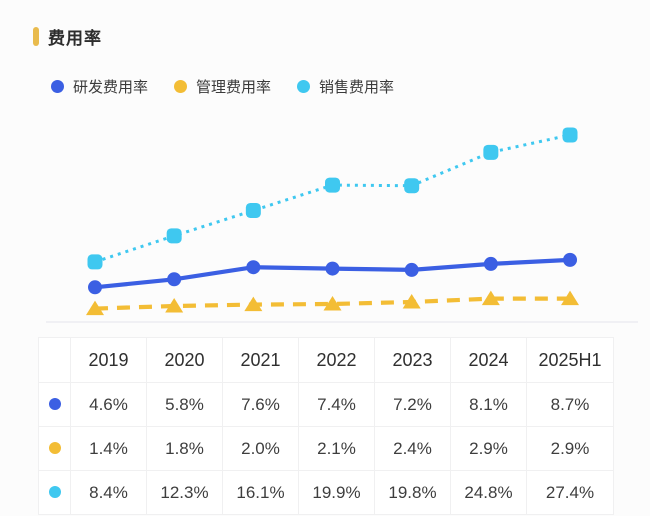  I want to click on table-value-cell: 2.0%, so click(260, 448).